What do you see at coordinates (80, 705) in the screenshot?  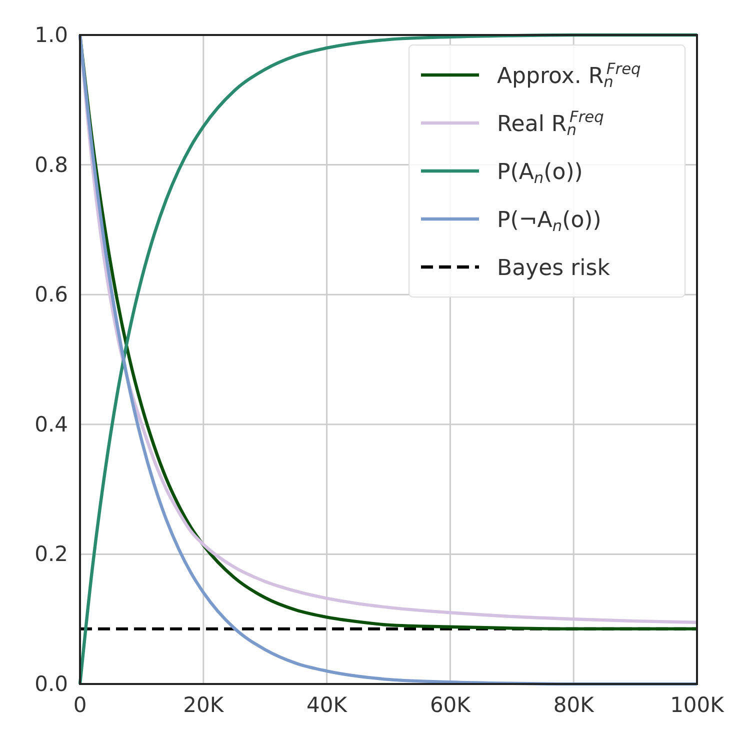 I see `x-tick-label: 0` at bounding box center [80, 705].